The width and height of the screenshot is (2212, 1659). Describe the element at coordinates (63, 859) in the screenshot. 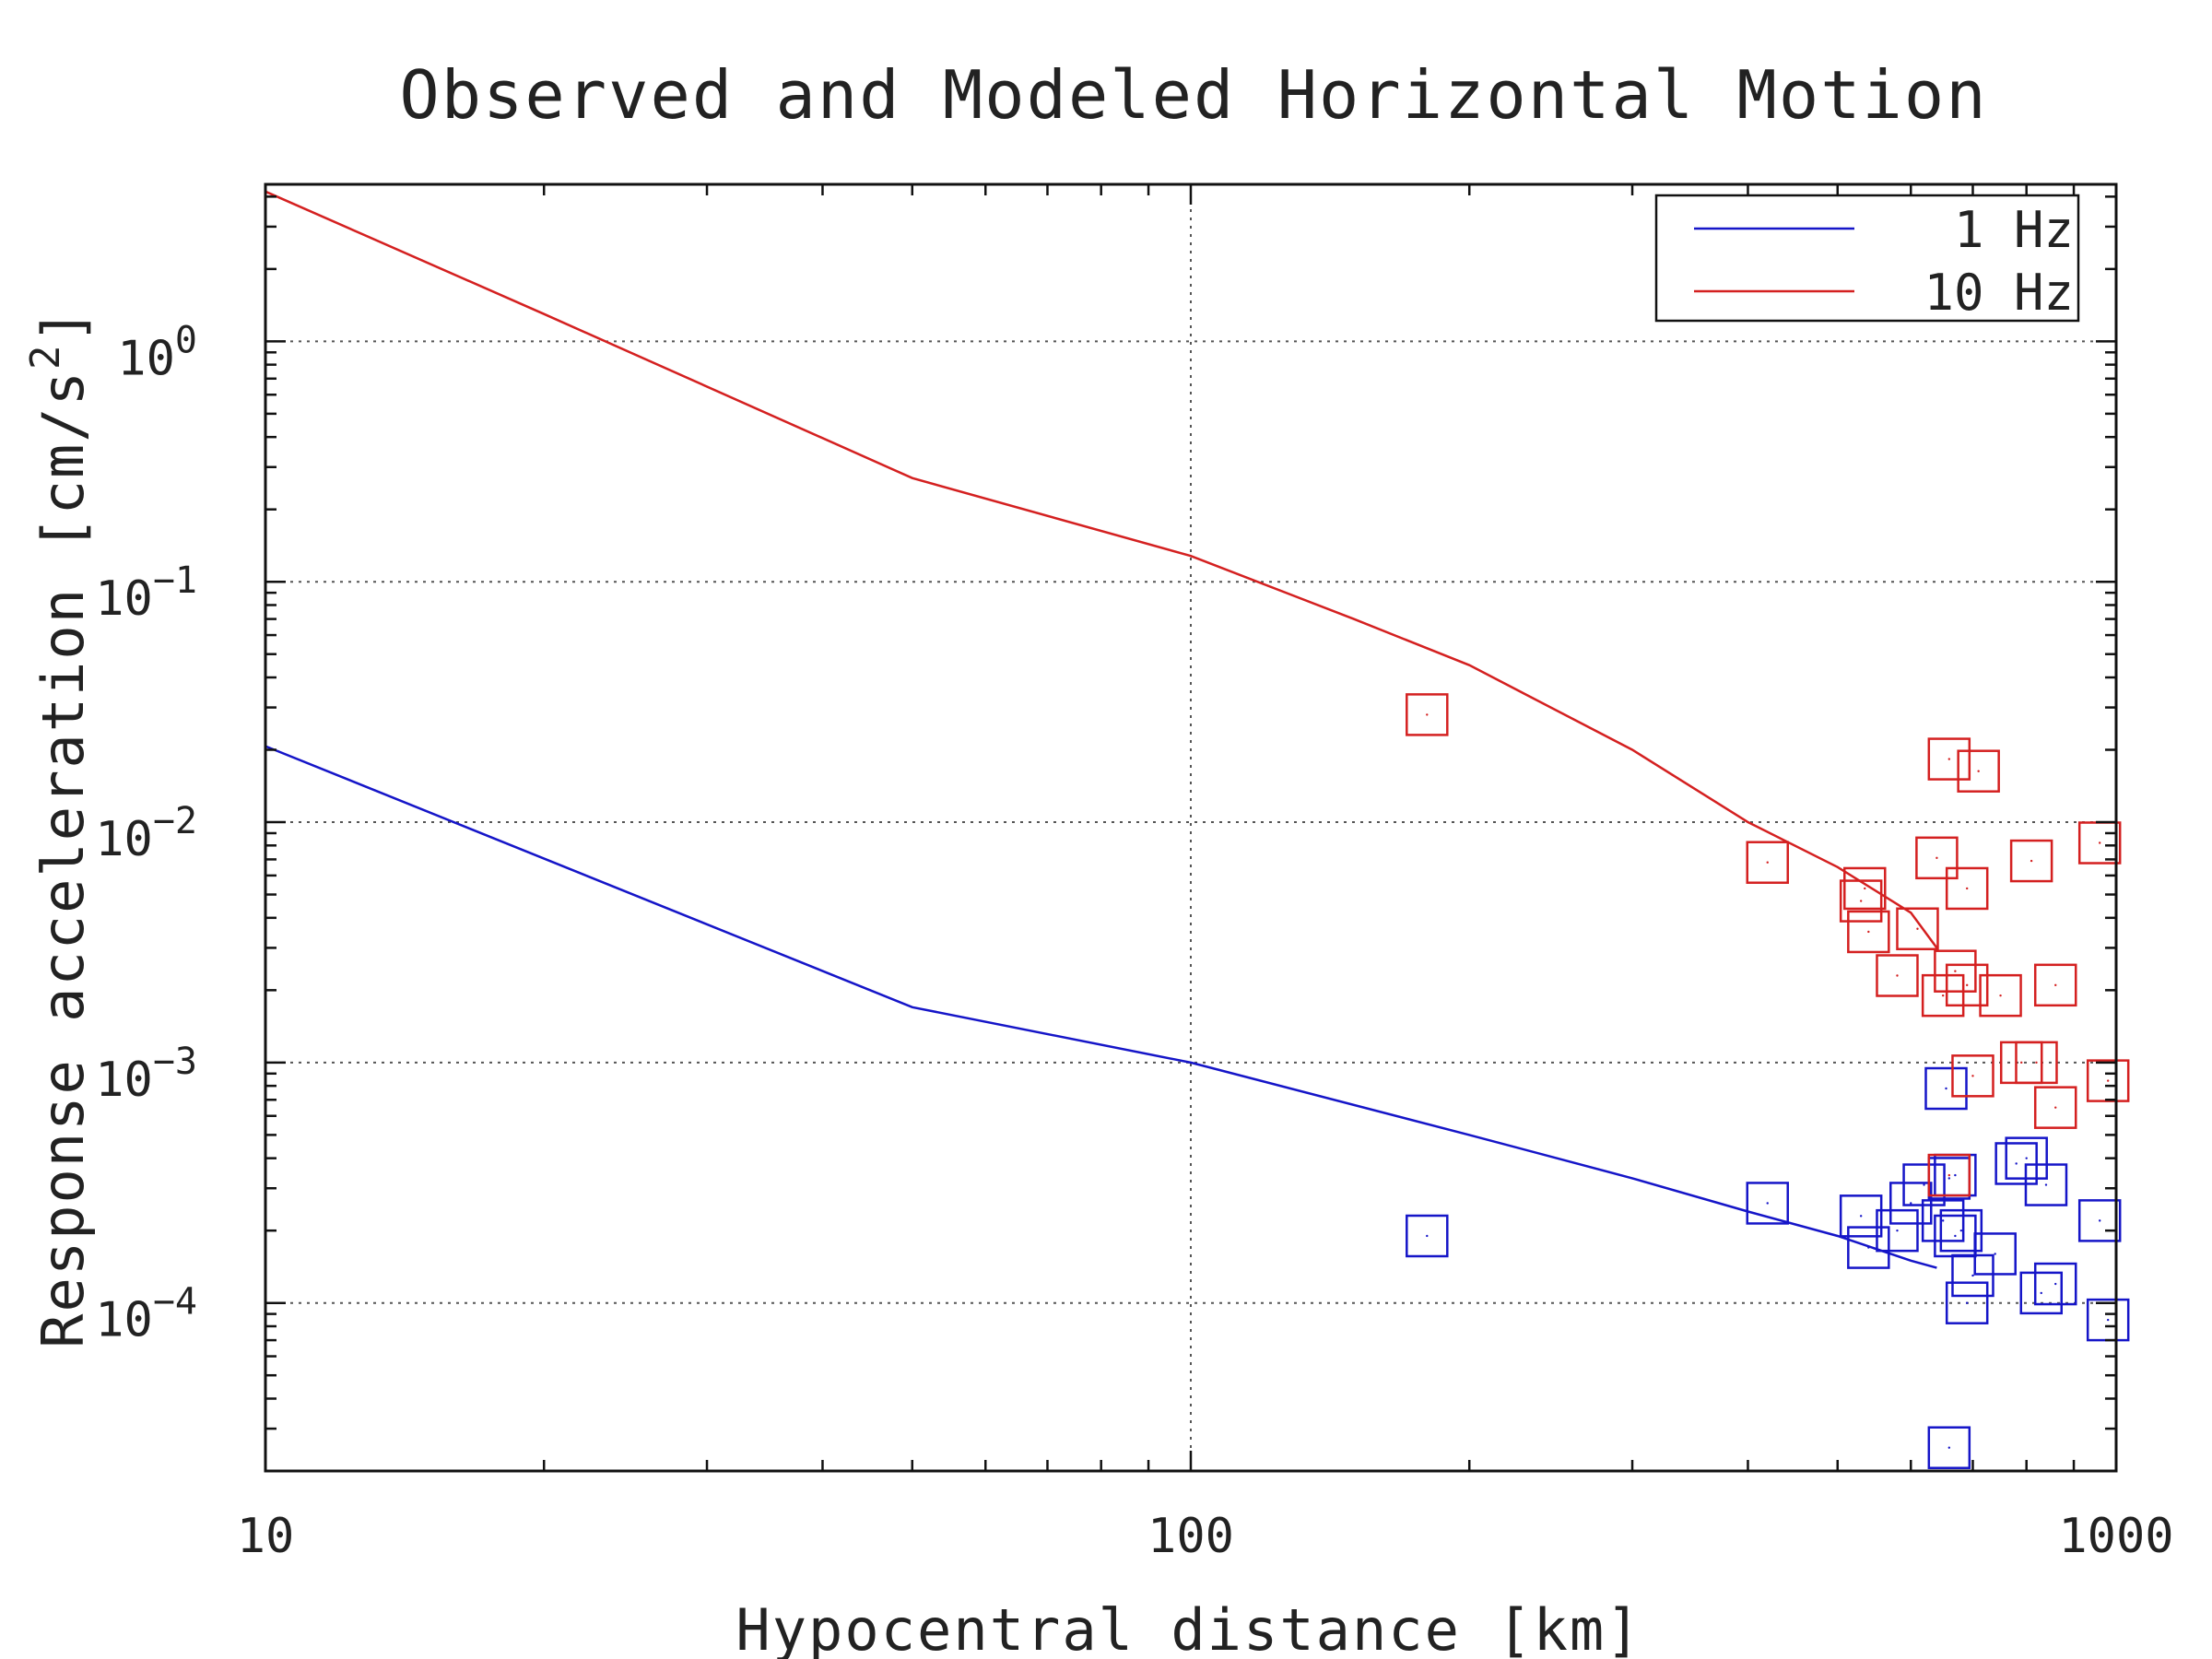

I see `y-axis-label-text: Response acceleration [cm/s` at that location.